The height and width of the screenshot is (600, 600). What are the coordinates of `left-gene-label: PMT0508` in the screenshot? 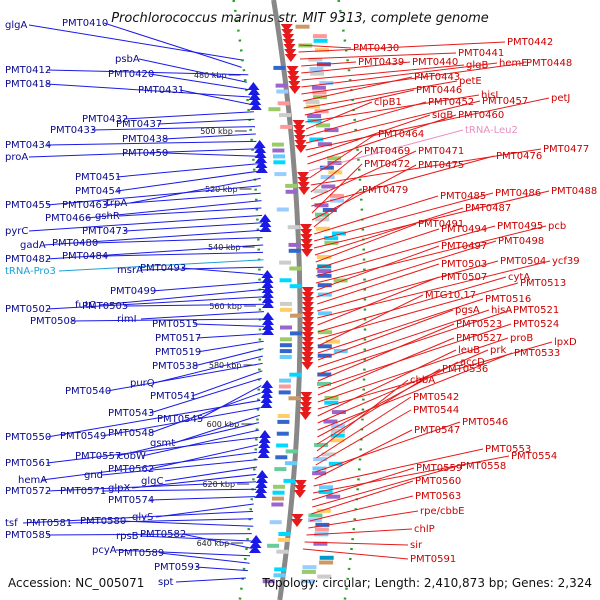 It's located at (53, 321).